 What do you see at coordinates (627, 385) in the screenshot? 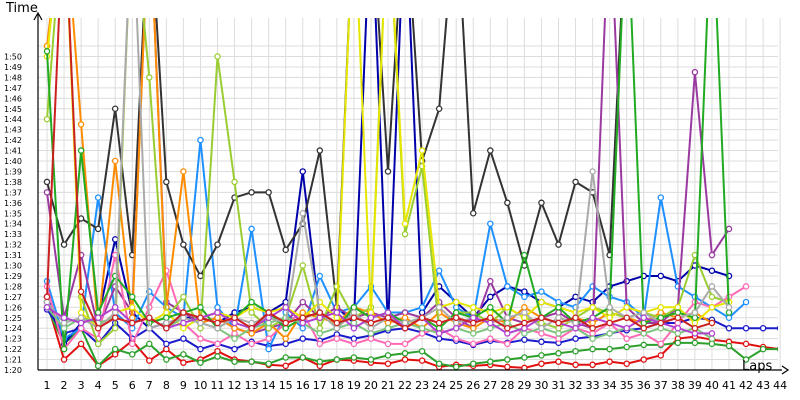
I see `x-tick-label: 35` at bounding box center [627, 385].